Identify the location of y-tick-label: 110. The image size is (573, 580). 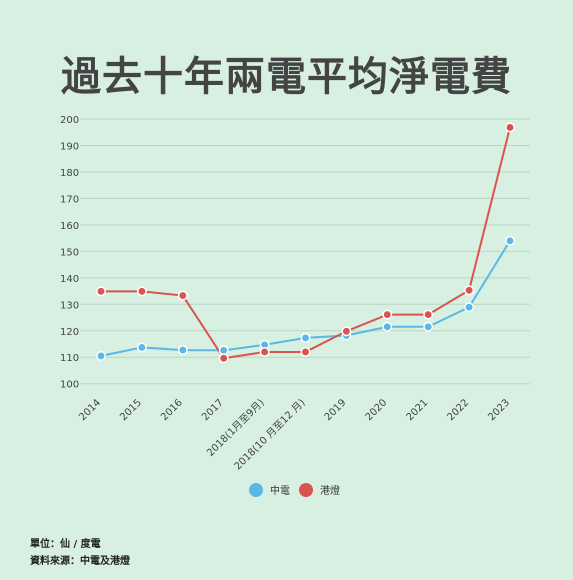
(69, 358).